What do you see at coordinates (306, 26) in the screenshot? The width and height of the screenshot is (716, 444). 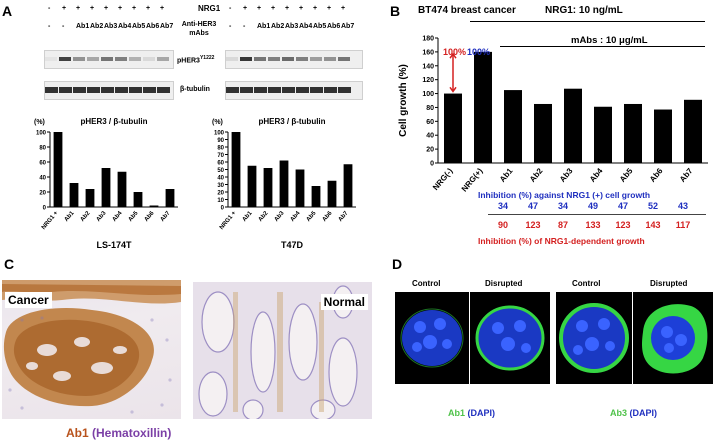 I see `mabrow-cell: Ab4` at bounding box center [306, 26].